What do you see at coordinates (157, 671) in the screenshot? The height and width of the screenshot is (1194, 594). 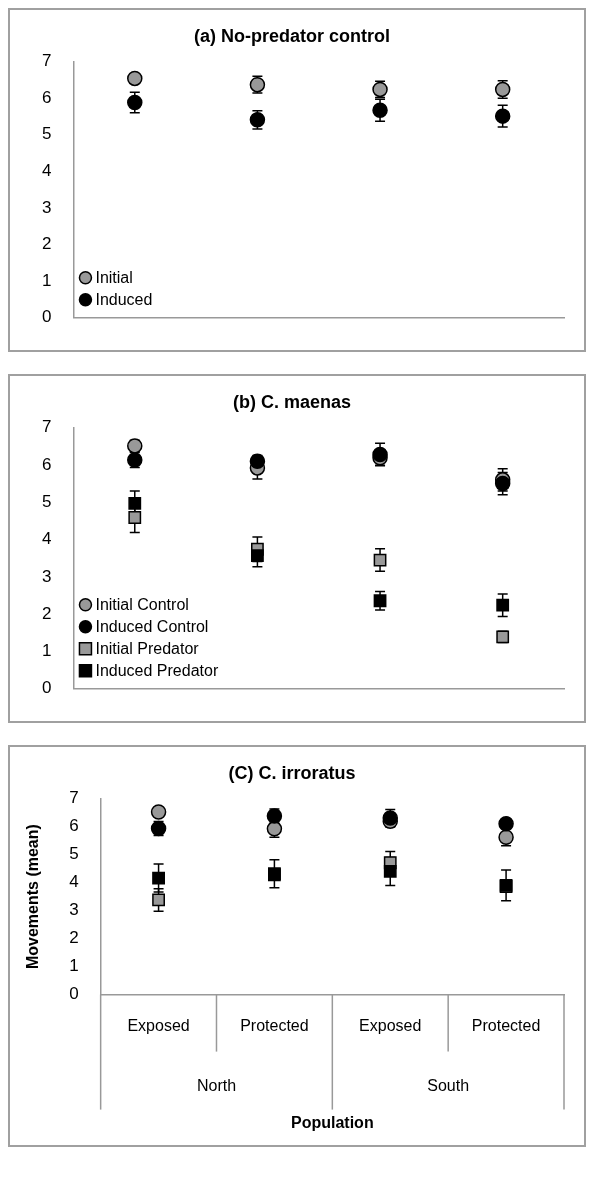 I see `legend-label: Induced Predator` at bounding box center [157, 671].